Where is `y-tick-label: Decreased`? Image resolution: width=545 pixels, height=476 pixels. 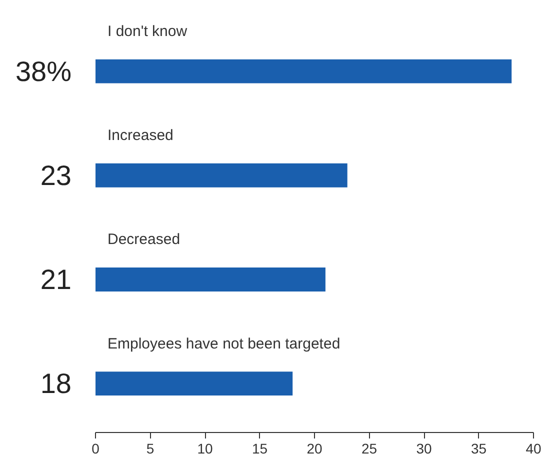 y-tick-label: Decreased is located at coordinates (144, 239).